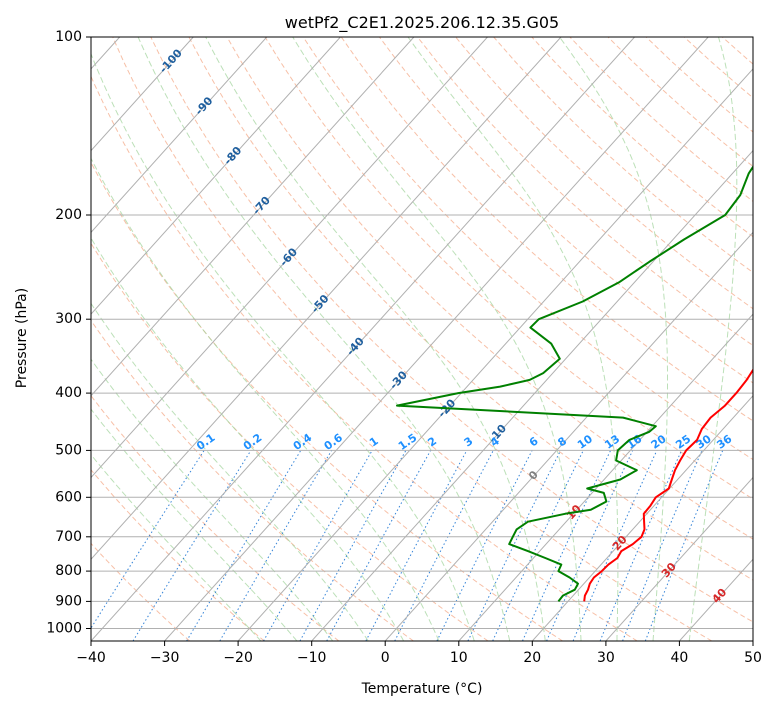  Describe the element at coordinates (68, 601) in the screenshot. I see `y-tick-label: 900` at that location.